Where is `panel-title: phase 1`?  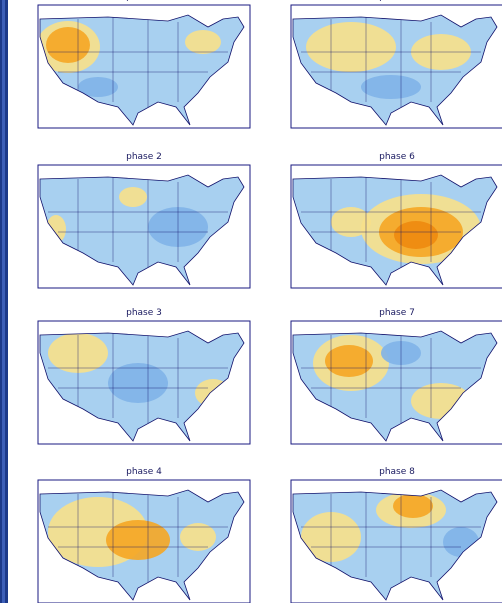
panel-title: phase 1 is located at coordinates (144, 1).